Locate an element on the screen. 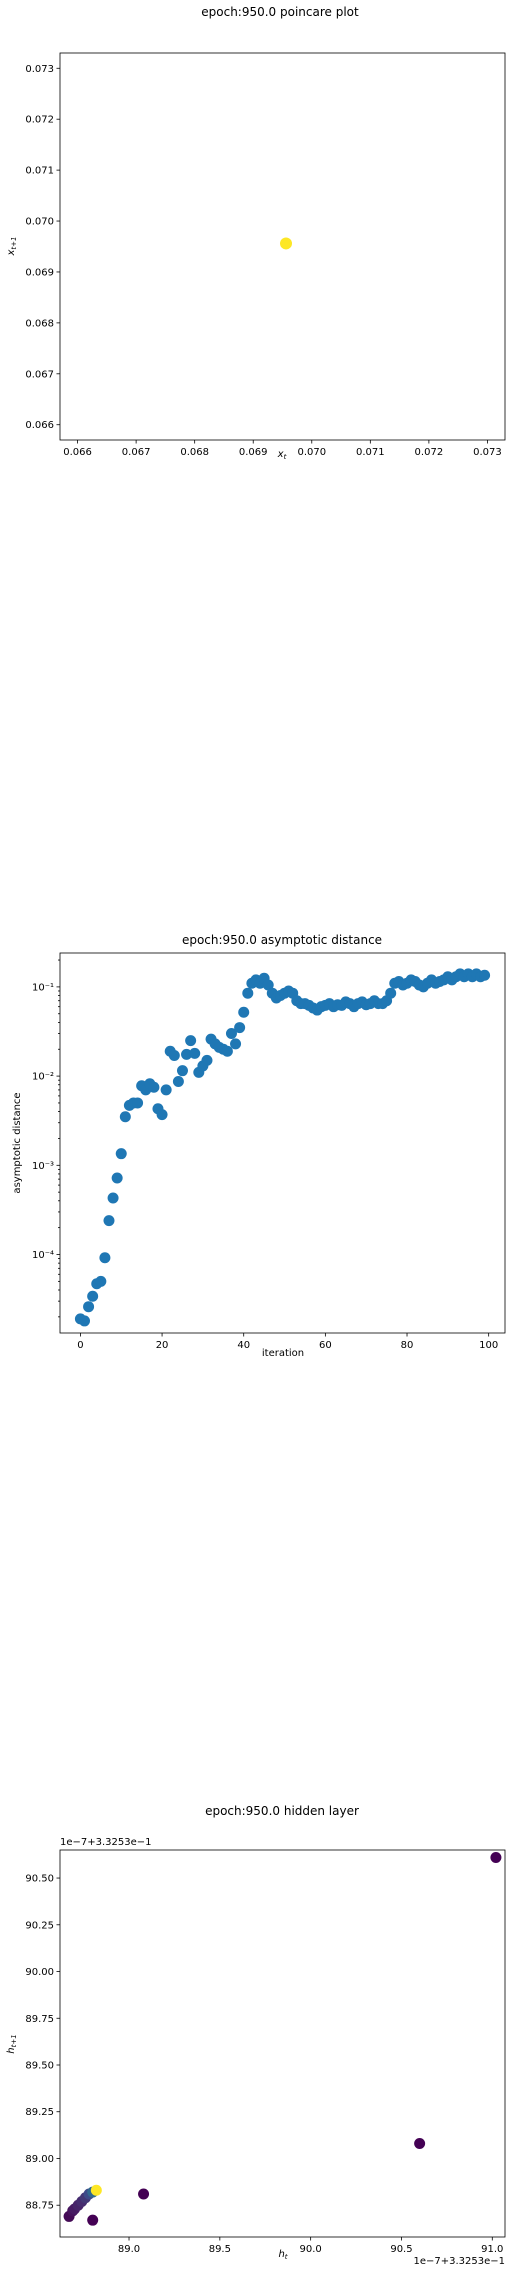  y-tick-label: 89.50 is located at coordinates (39, 2066).